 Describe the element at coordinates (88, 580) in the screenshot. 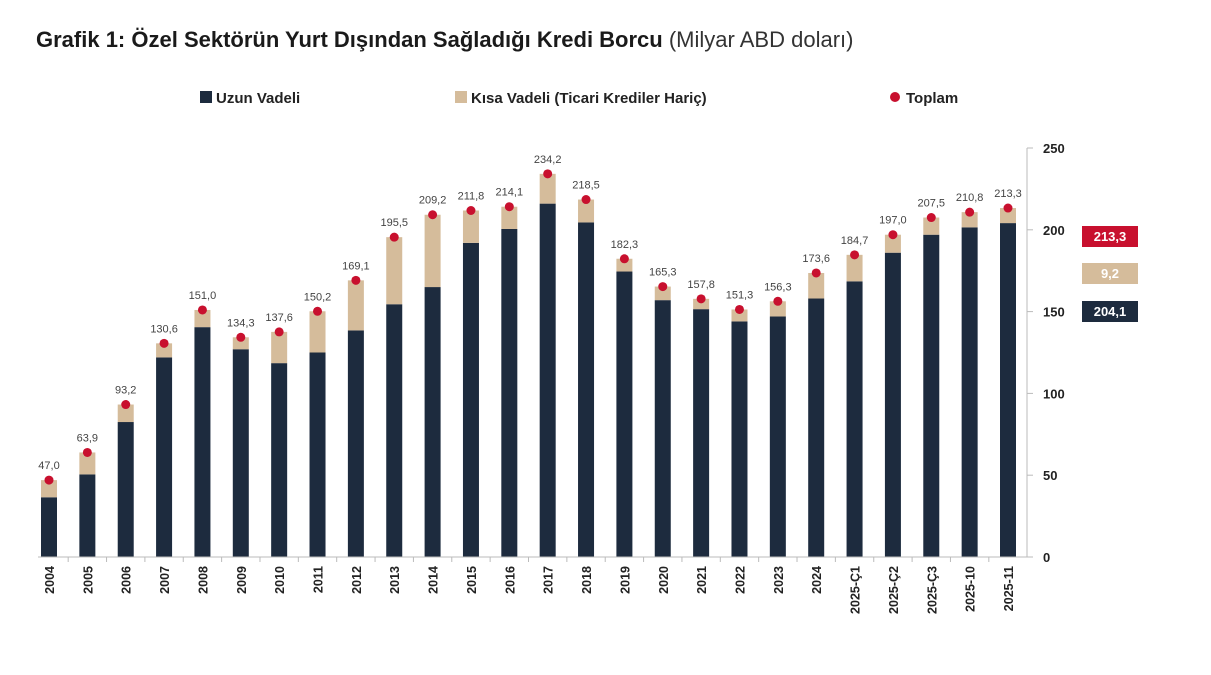

I see `x-category-label: 2005` at that location.